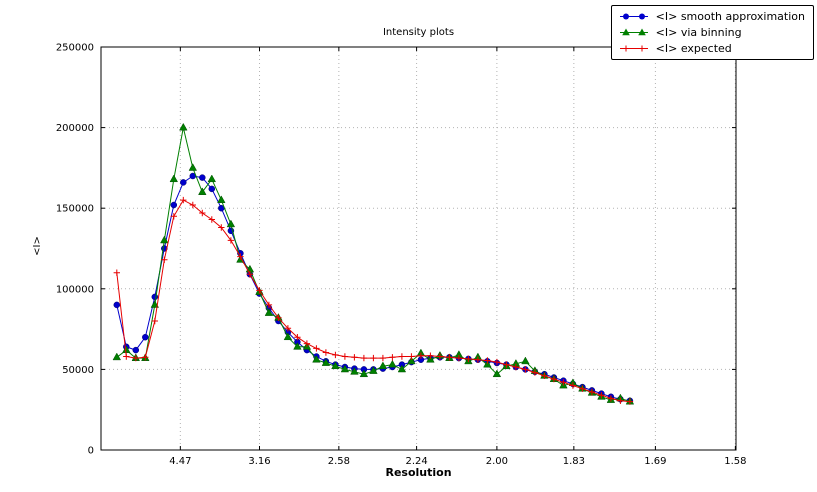  I want to click on svg-text: 3.16, so click(259, 461).